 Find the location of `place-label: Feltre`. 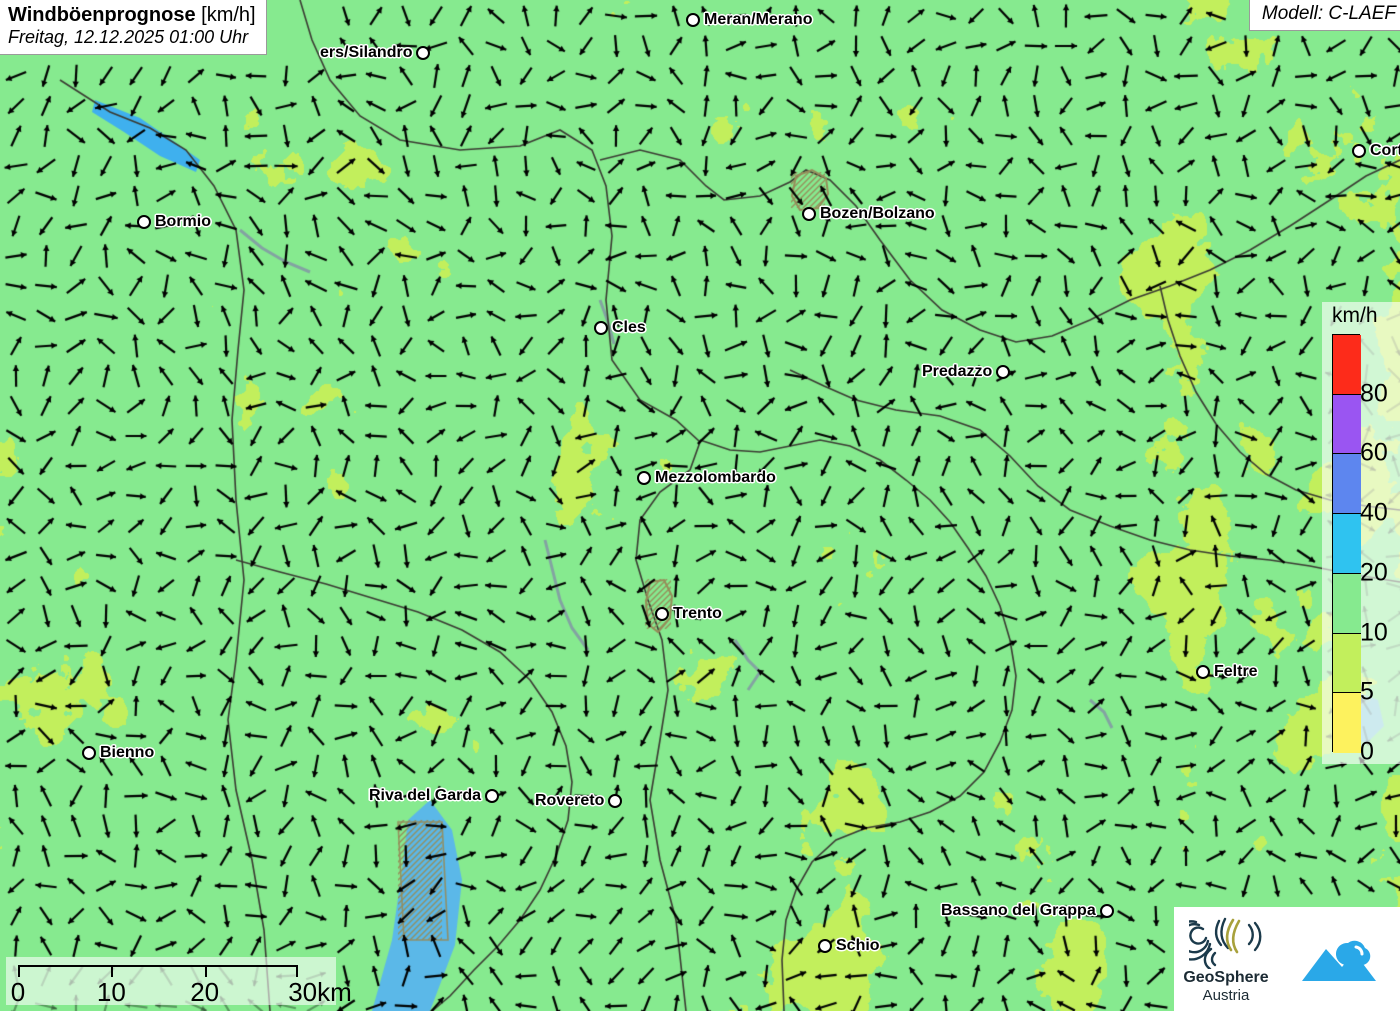

place-label: Feltre is located at coordinates (1227, 672).